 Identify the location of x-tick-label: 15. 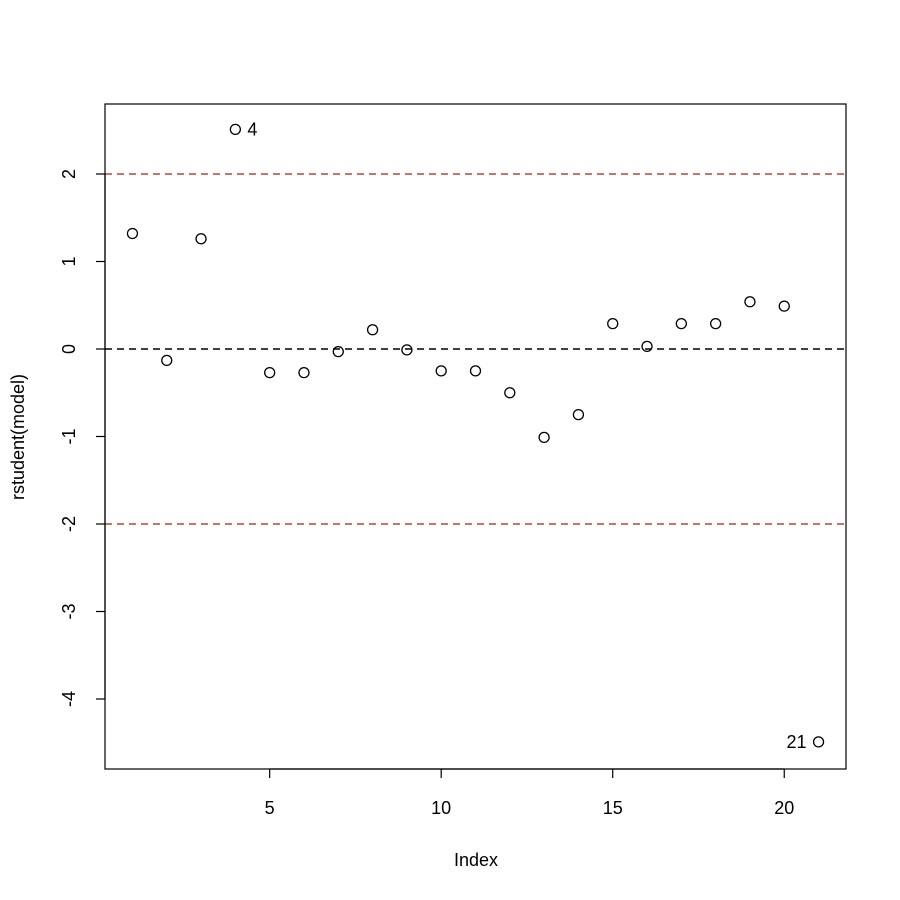
(613, 808).